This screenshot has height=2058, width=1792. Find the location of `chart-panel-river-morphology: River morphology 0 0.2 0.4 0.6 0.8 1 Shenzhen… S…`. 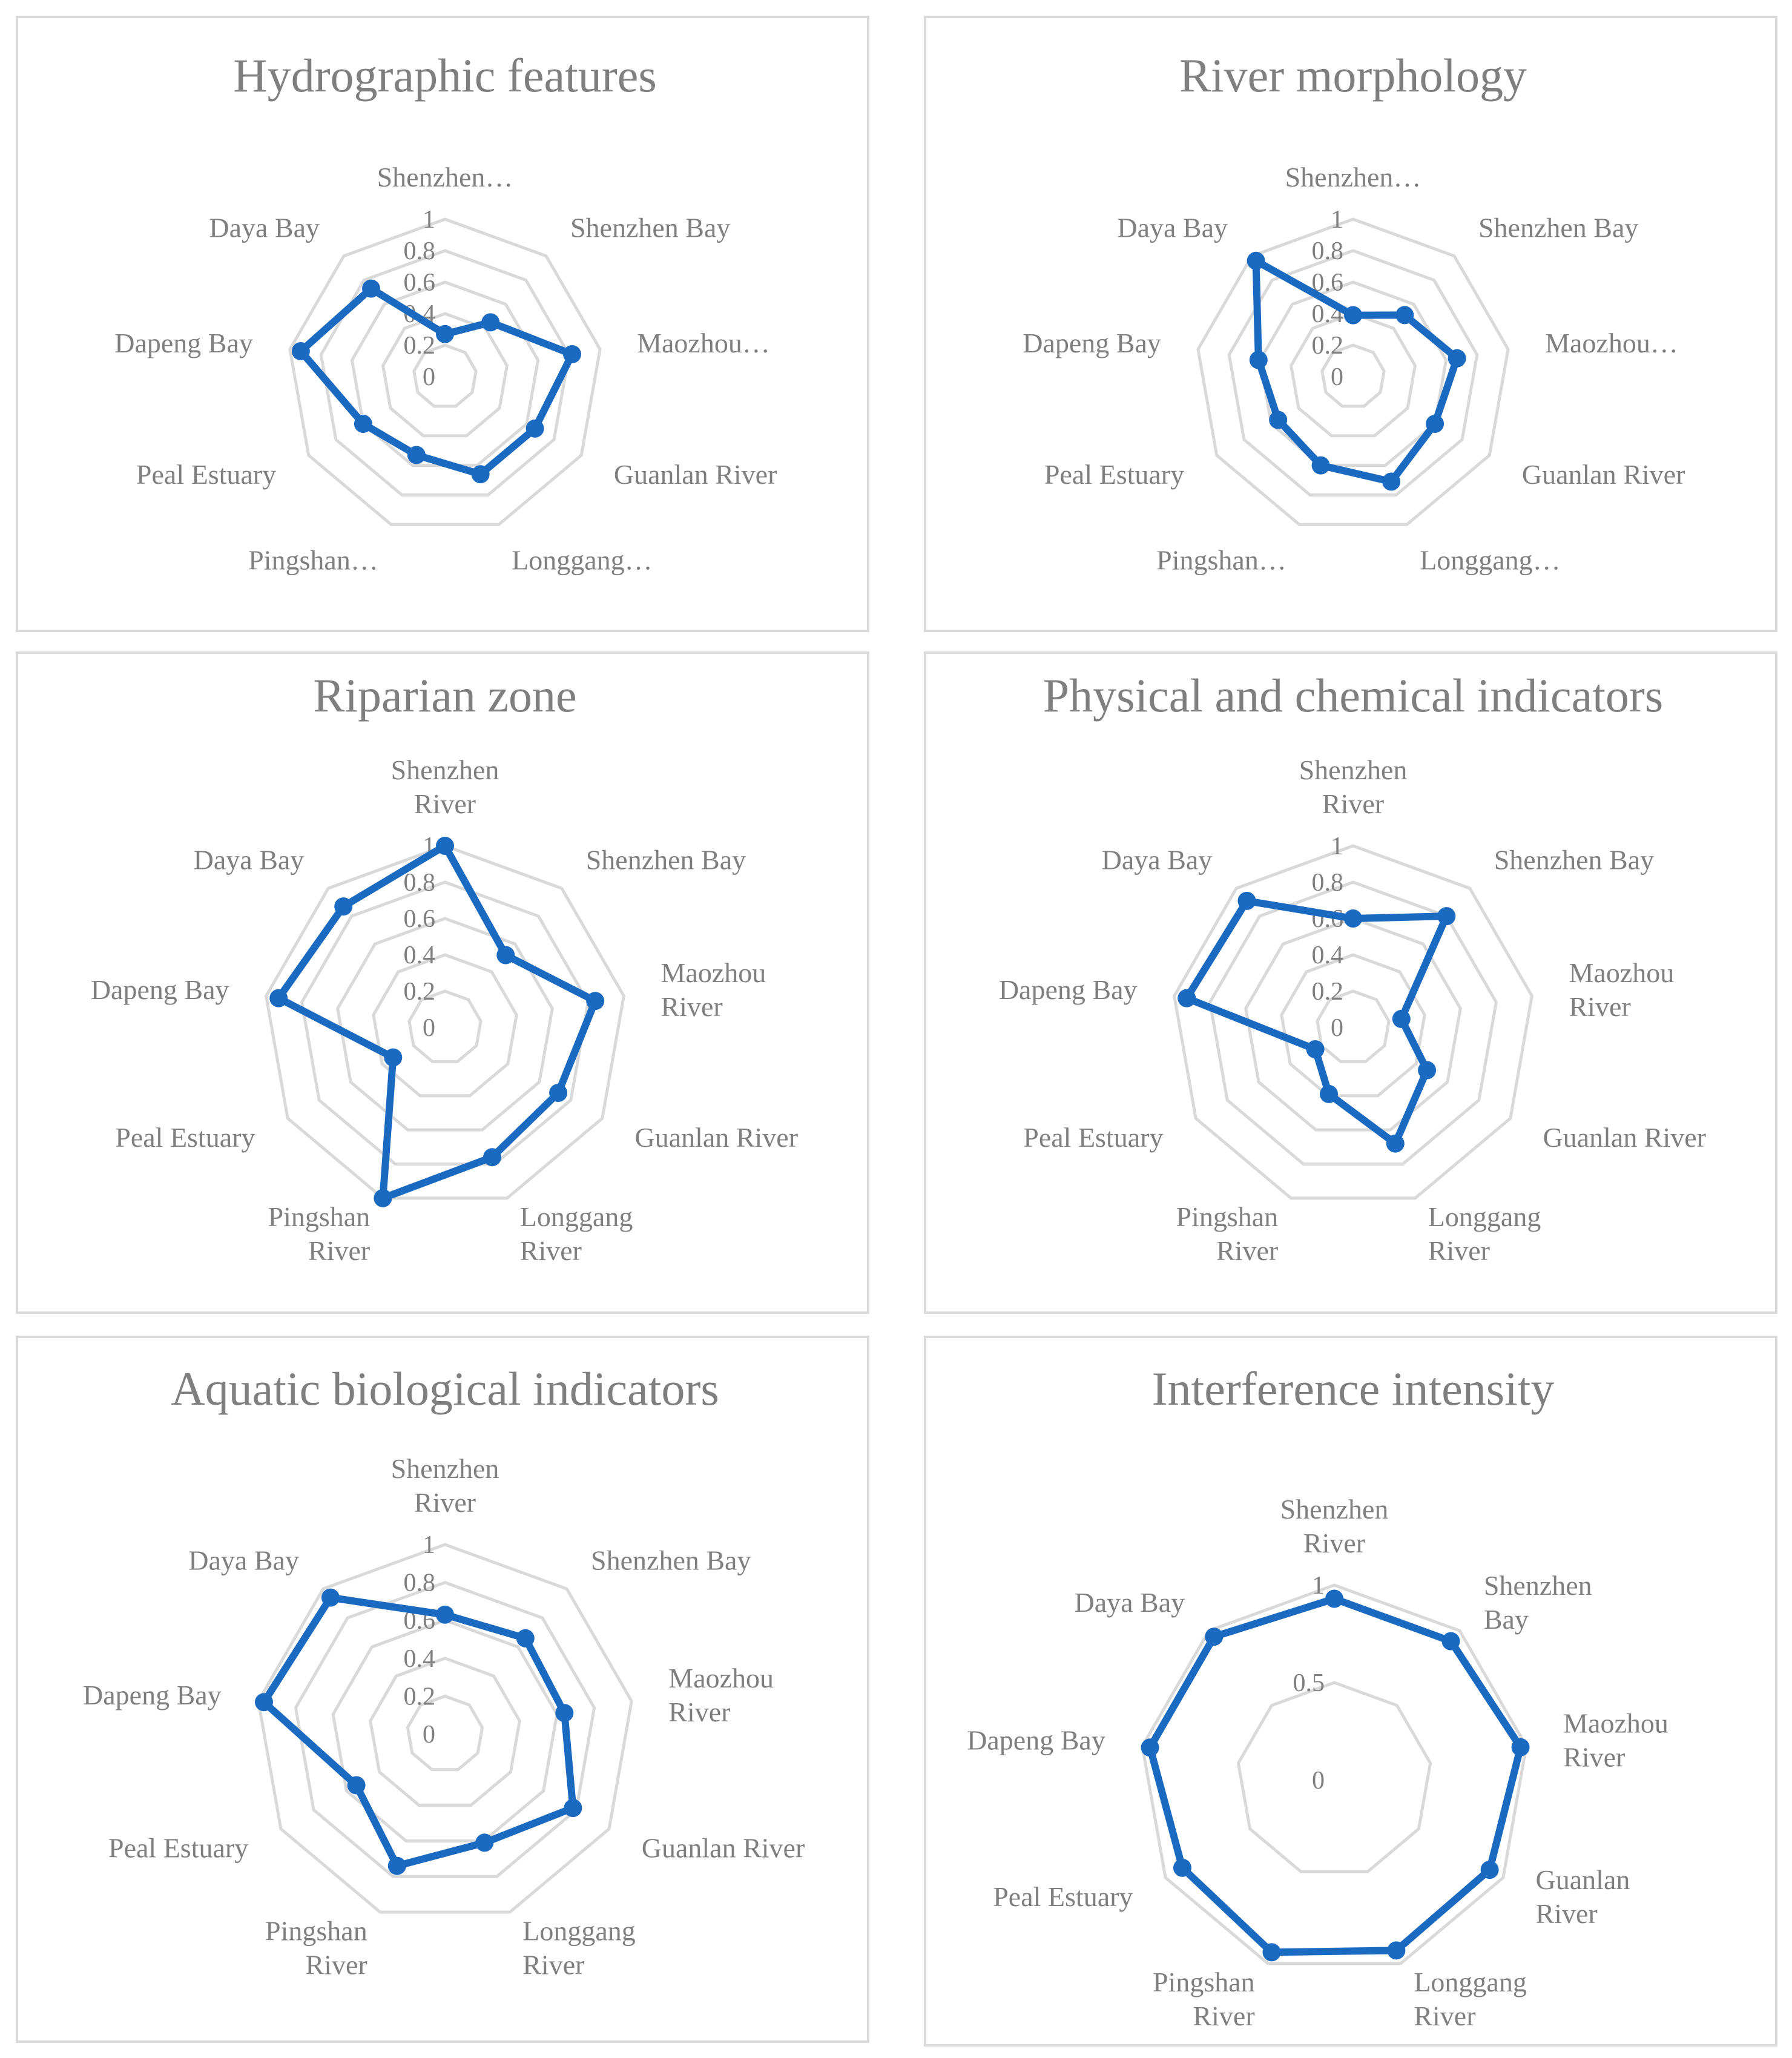

chart-panel-river-morphology: River morphology 0 0.2 0.4 0.6 0.8 1 Shenzhen… S… is located at coordinates (1350, 324).